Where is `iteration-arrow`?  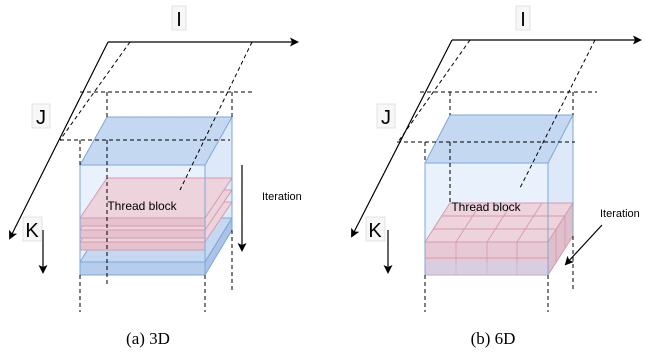 iteration-arrow is located at coordinates (583, 245).